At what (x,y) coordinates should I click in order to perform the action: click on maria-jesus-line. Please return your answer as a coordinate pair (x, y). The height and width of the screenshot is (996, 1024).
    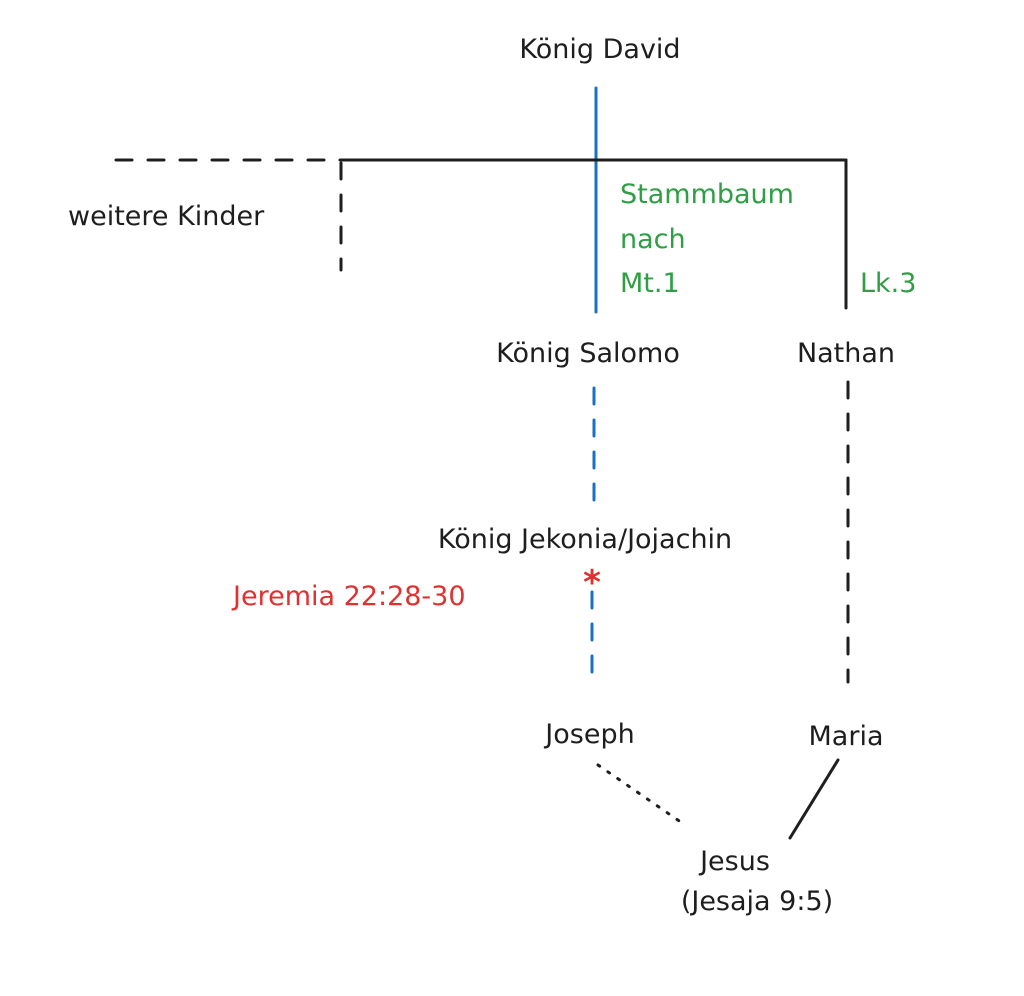
    Looking at the image, I should click on (814, 799).